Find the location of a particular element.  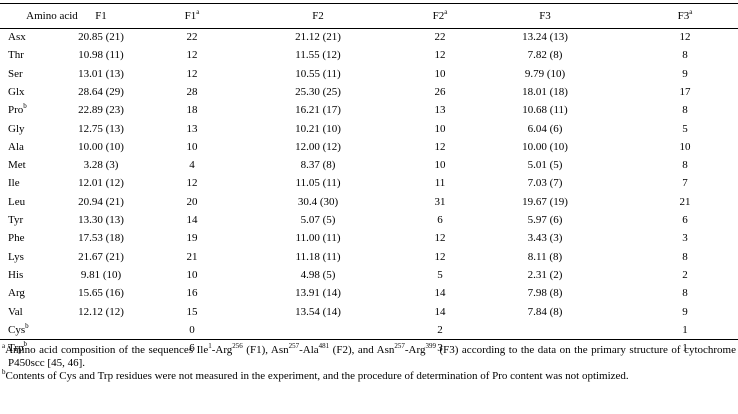

header-rule is located at coordinates (369, 28).